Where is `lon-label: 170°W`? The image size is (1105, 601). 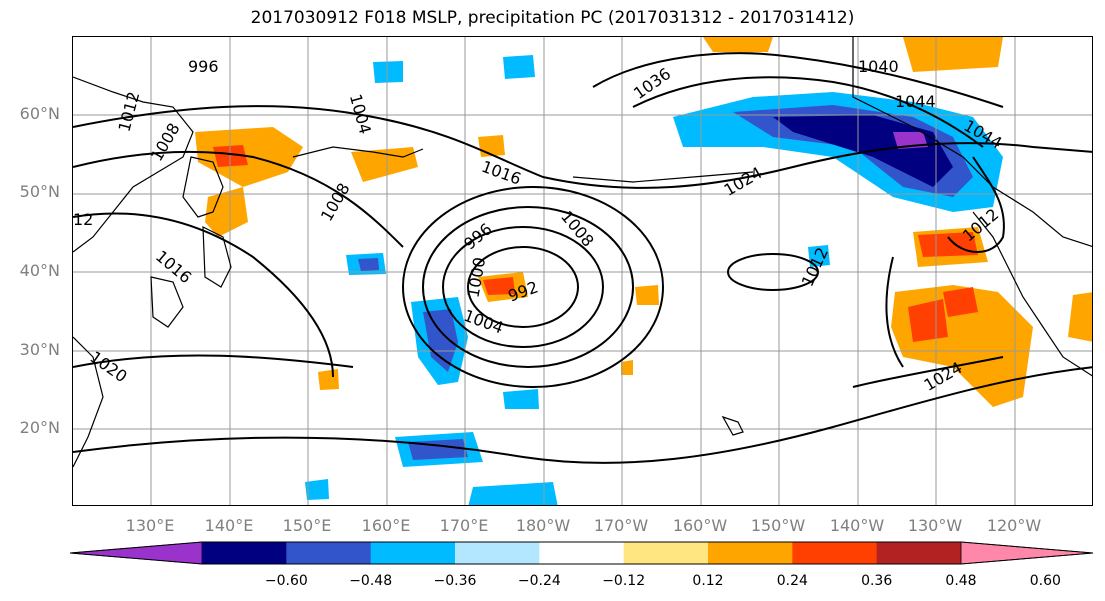 lon-label: 170°W is located at coordinates (621, 525).